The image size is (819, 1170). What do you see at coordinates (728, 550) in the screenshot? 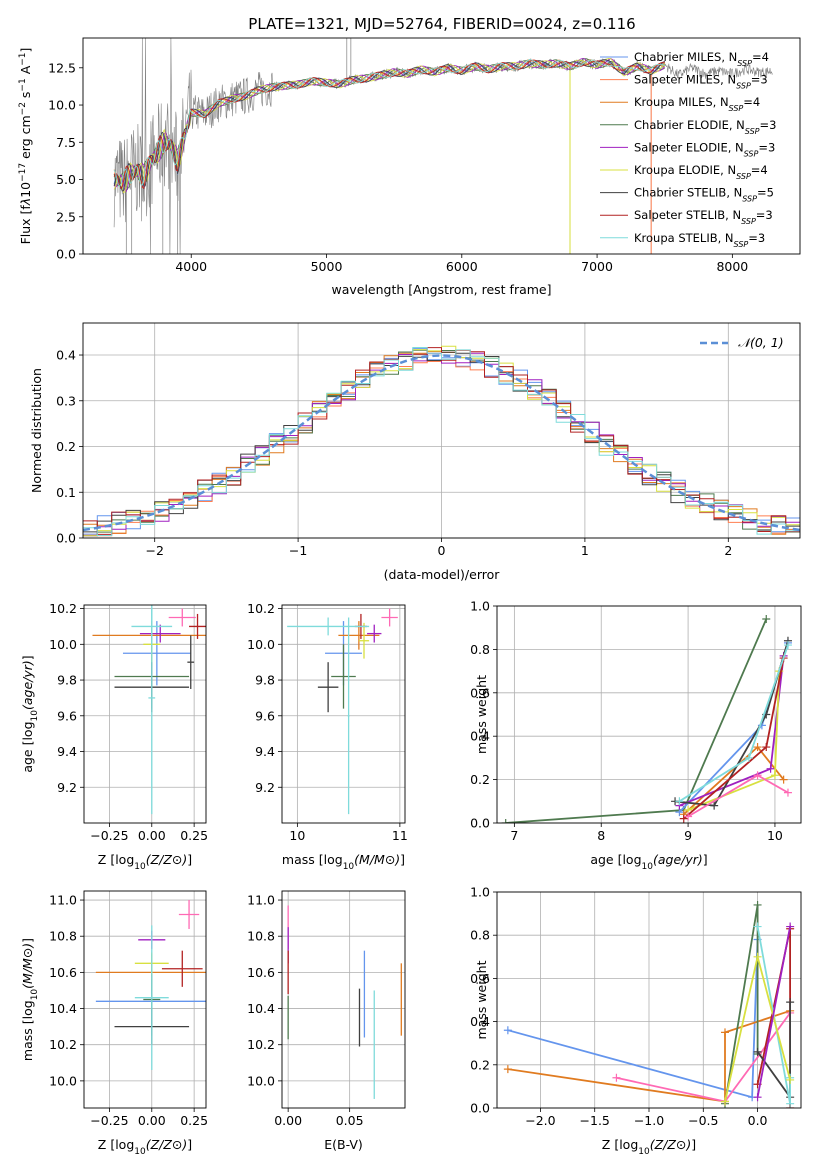
I see `x-tick-label: 2` at bounding box center [728, 550].